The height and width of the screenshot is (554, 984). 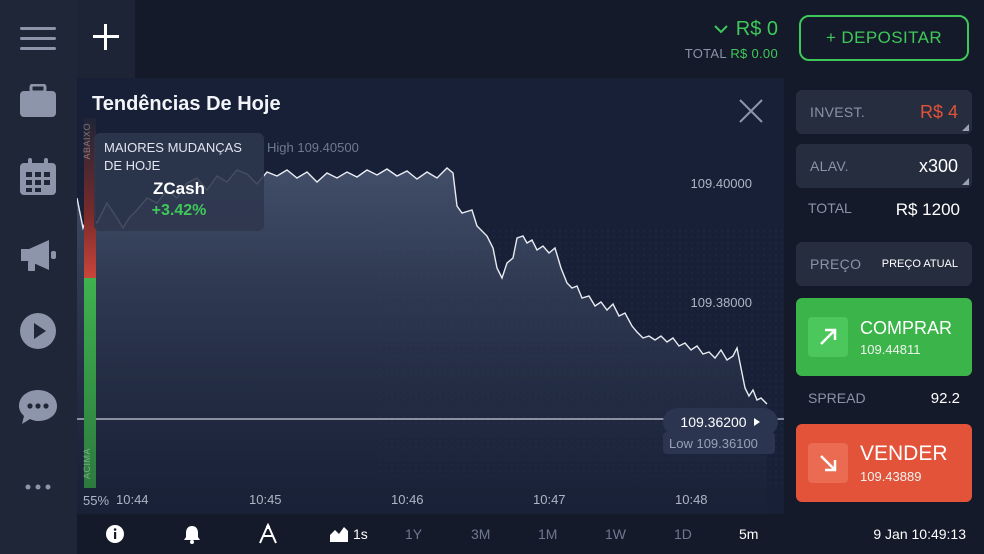 What do you see at coordinates (548, 534) in the screenshot?
I see `period-button: 1M` at bounding box center [548, 534].